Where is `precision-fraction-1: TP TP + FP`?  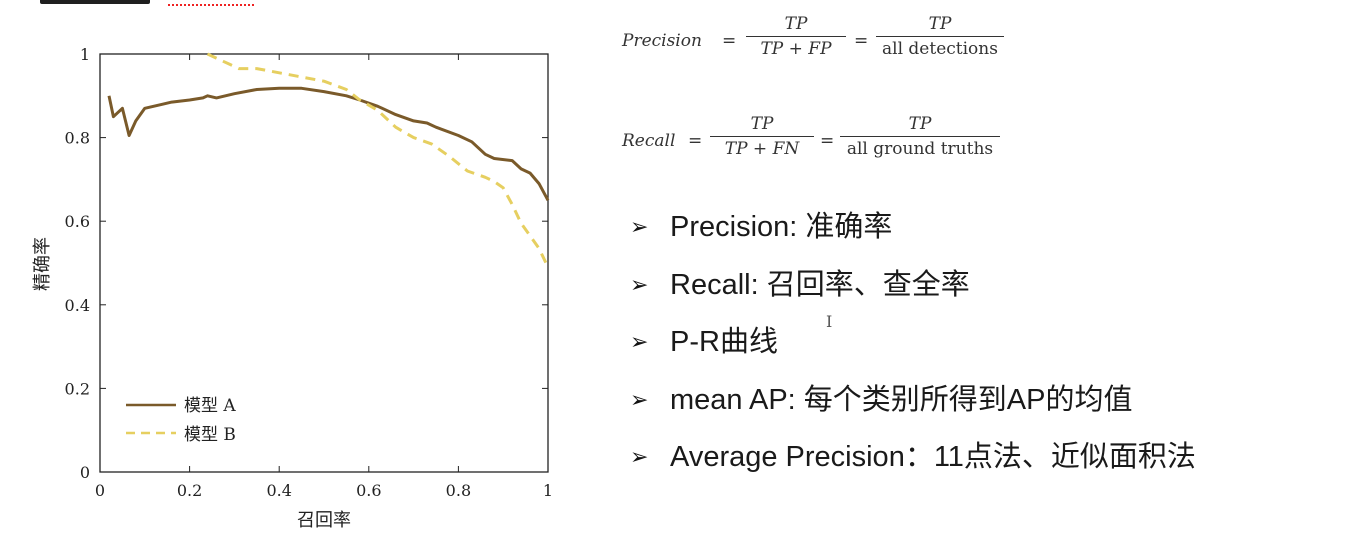 precision-fraction-1: TP TP + FP is located at coordinates (796, 36).